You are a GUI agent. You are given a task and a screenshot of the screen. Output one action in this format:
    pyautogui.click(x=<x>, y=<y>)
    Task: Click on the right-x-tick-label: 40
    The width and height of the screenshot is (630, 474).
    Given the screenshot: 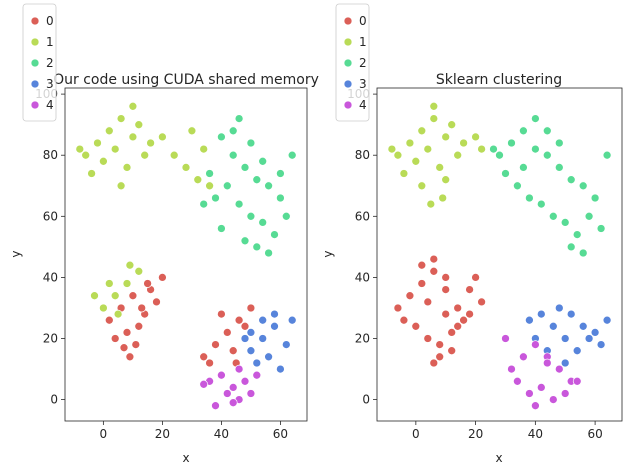 What is the action you would take?
    pyautogui.click(x=535, y=434)
    